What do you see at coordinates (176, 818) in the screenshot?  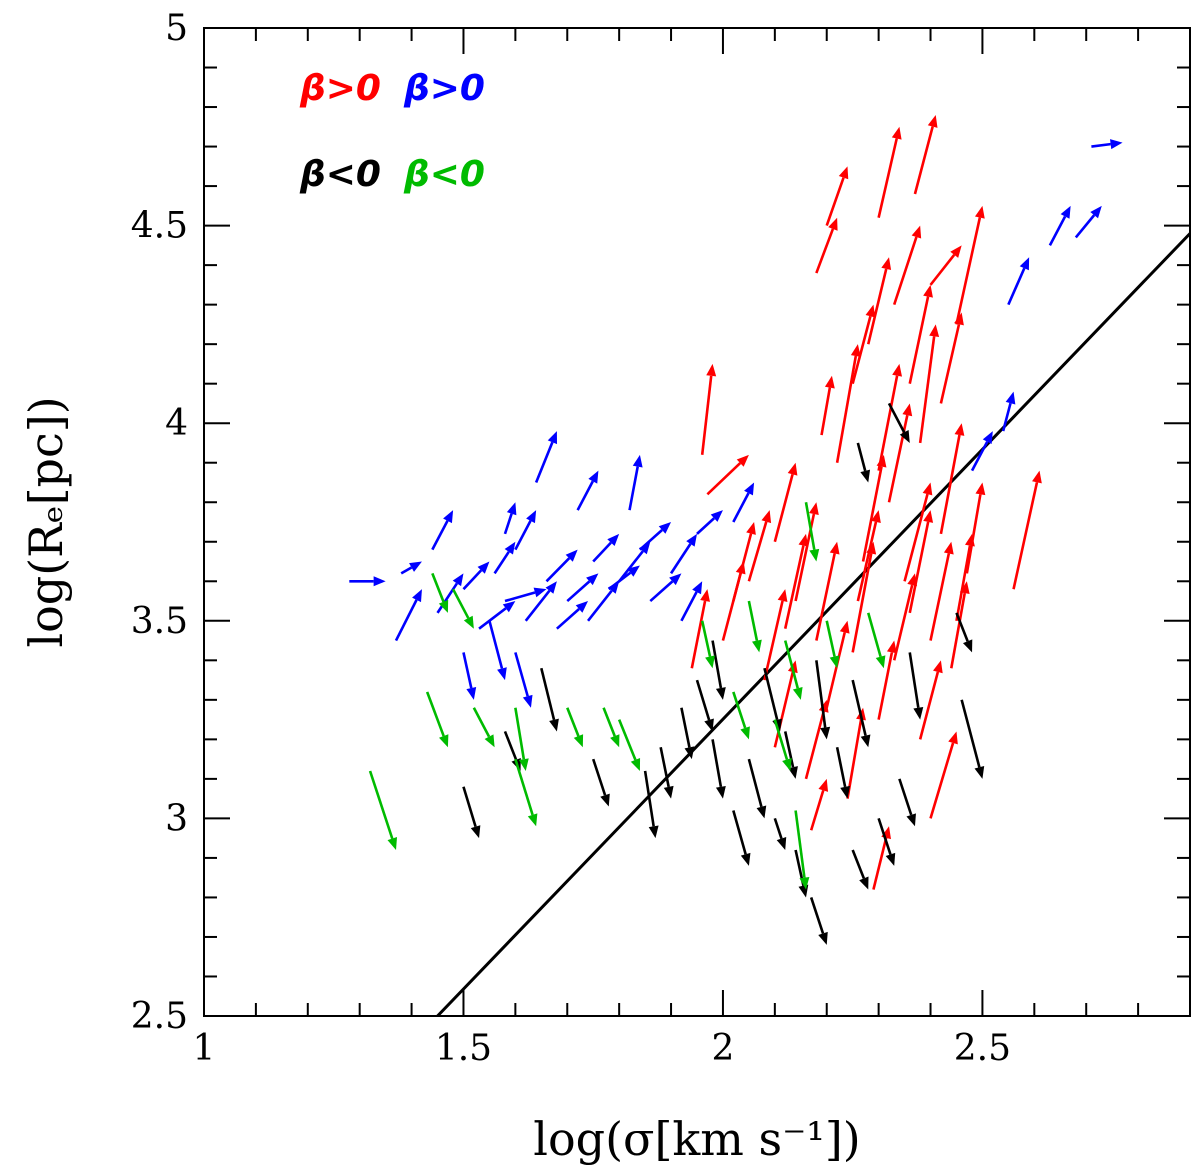 I see `y-tick-label: 3` at bounding box center [176, 818].